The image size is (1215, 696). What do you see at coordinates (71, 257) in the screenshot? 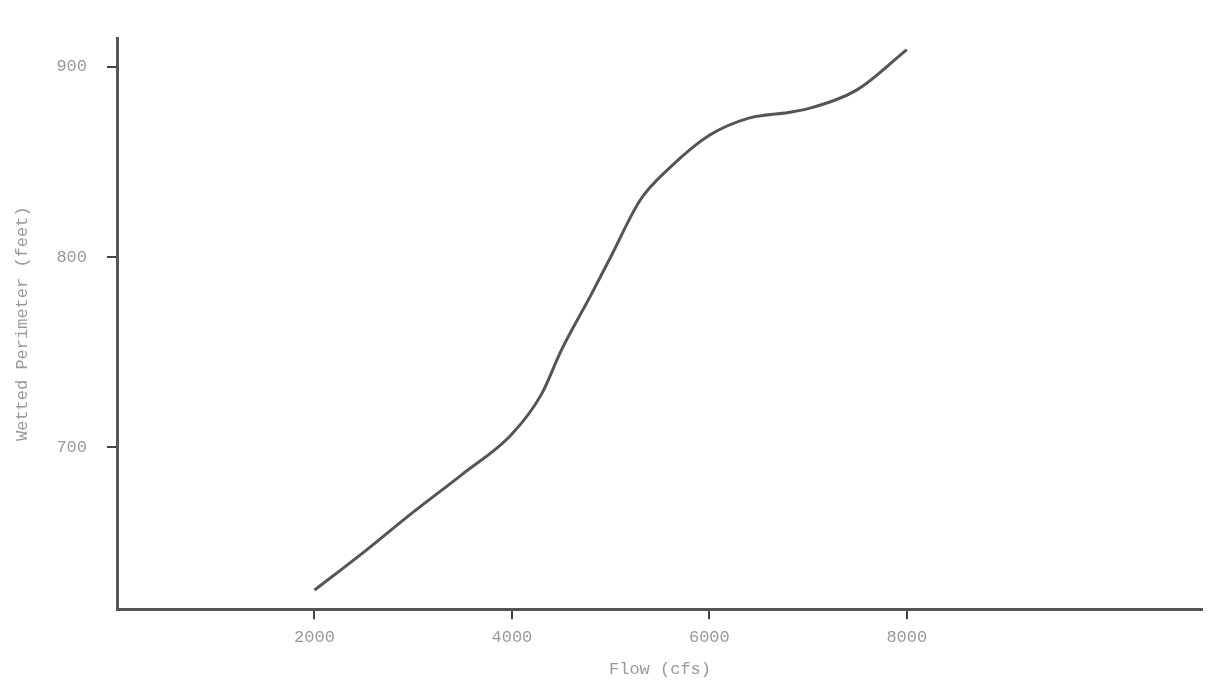
I see `y-tick-label: 800` at bounding box center [71, 257].